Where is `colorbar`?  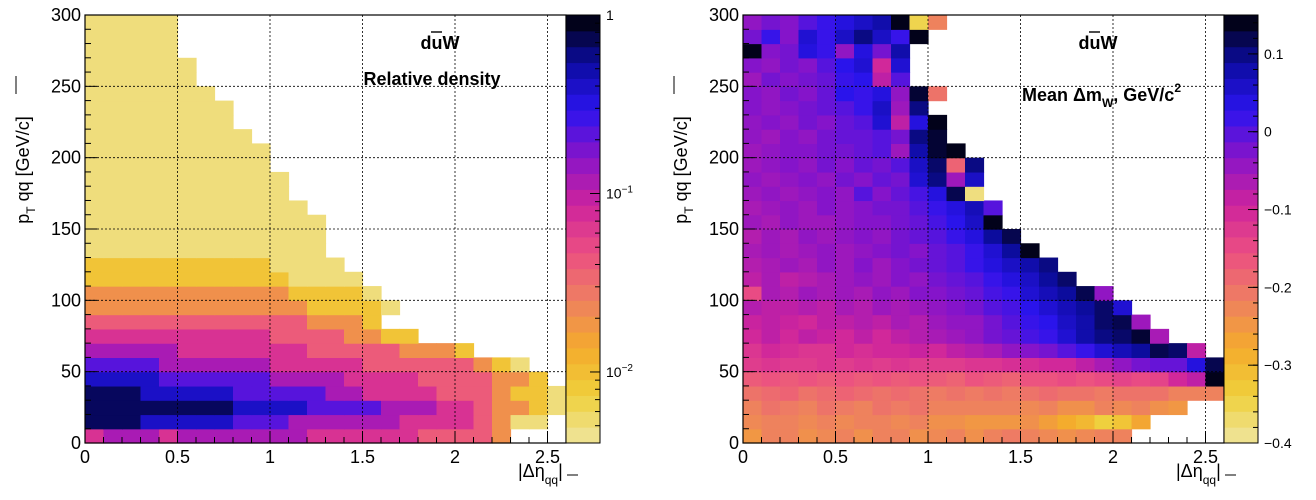 colorbar is located at coordinates (583, 229).